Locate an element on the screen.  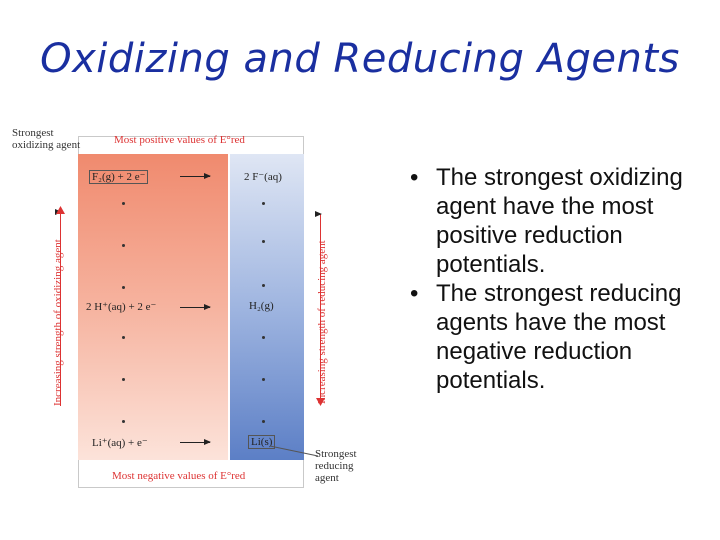
row1-left: F₂(g) + 2 e⁻ is located at coordinates (119, 177).